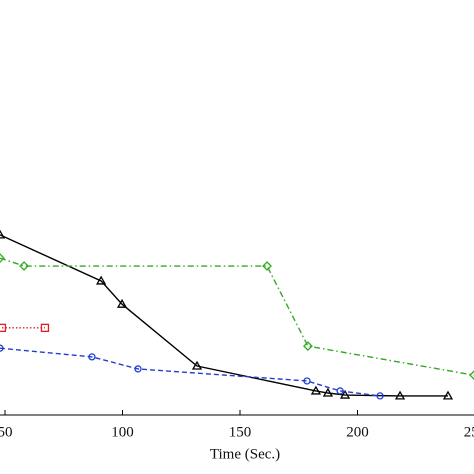 This screenshot has width=474, height=474. Describe the element at coordinates (190, 372) in the screenshot. I see `series-line` at that location.